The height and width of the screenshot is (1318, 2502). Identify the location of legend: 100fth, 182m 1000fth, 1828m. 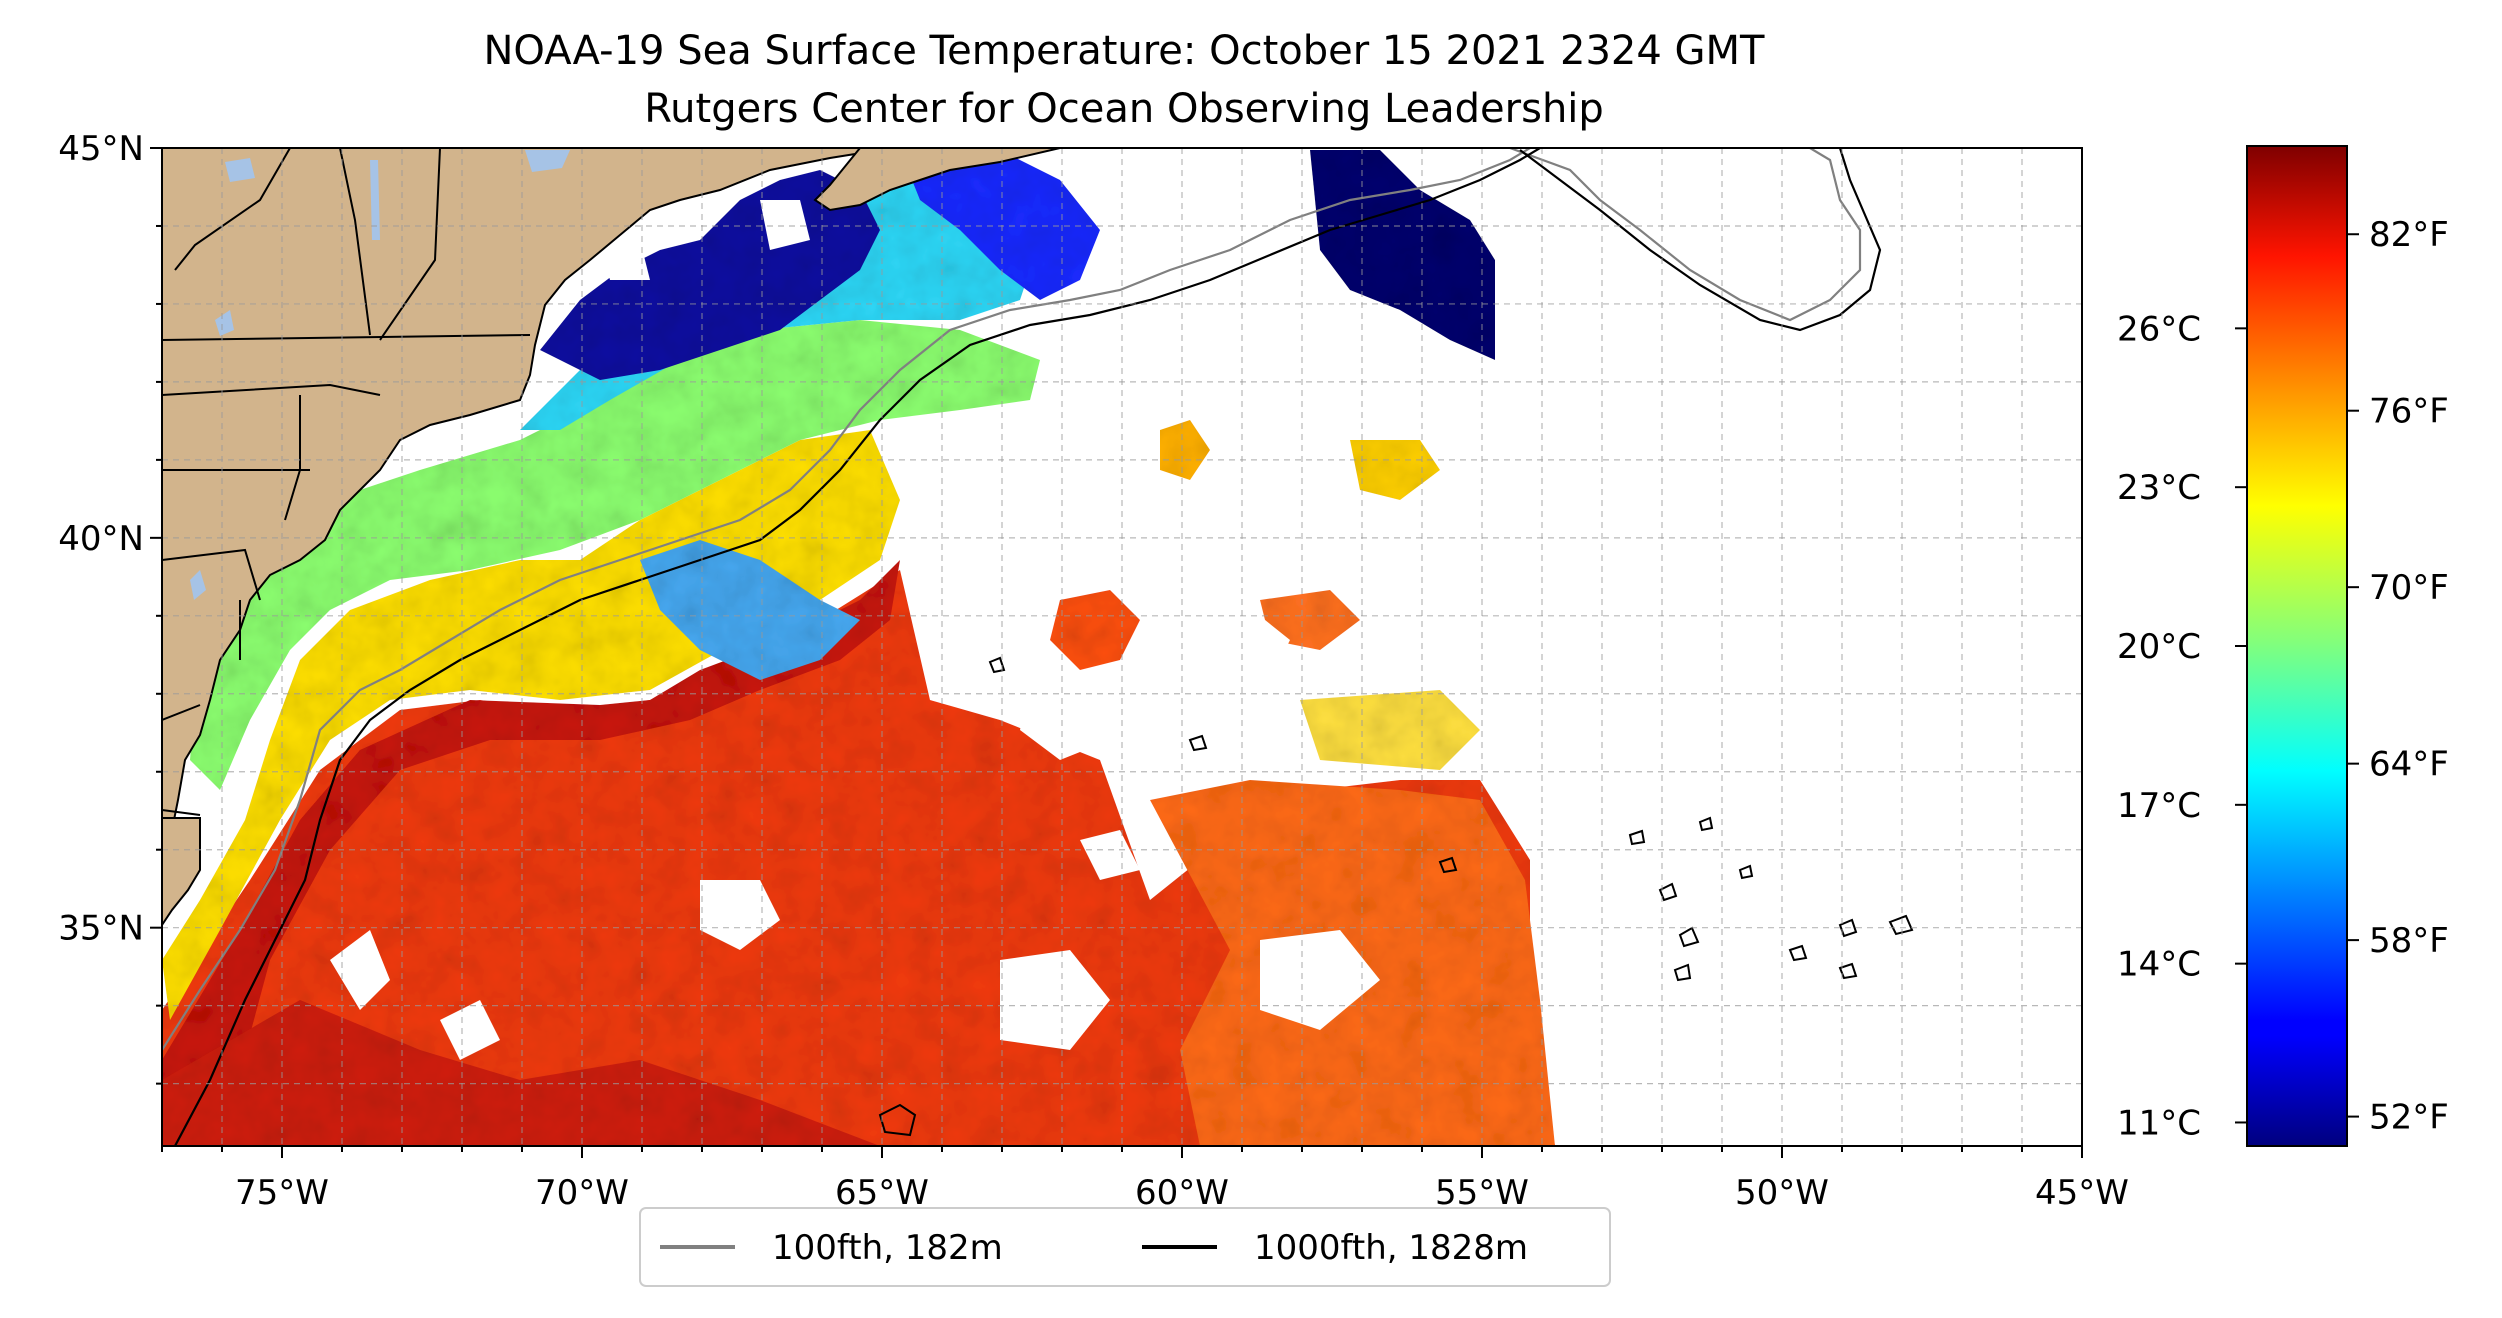
(1125, 1247).